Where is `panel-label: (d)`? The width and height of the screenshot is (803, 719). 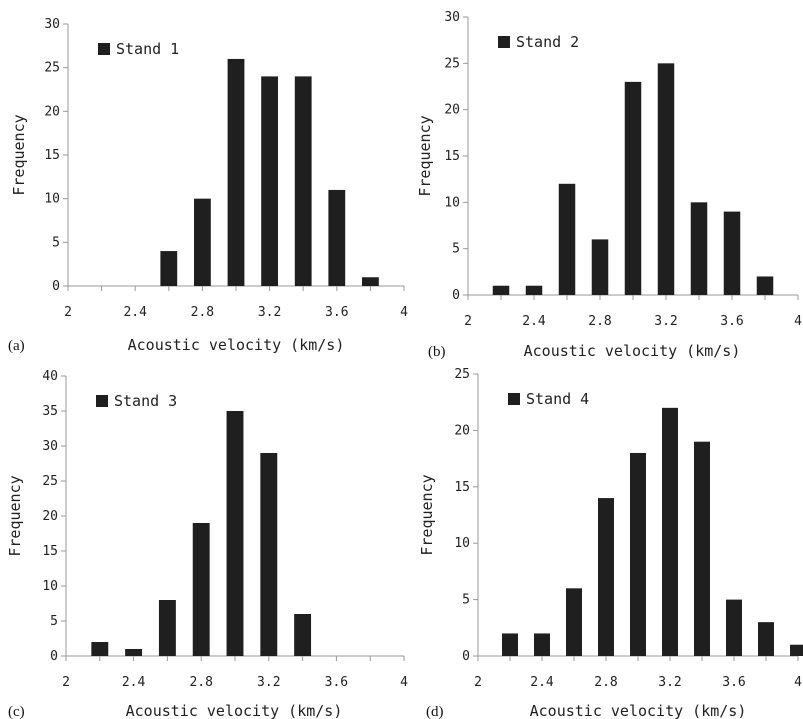 panel-label: (d) is located at coordinates (435, 711).